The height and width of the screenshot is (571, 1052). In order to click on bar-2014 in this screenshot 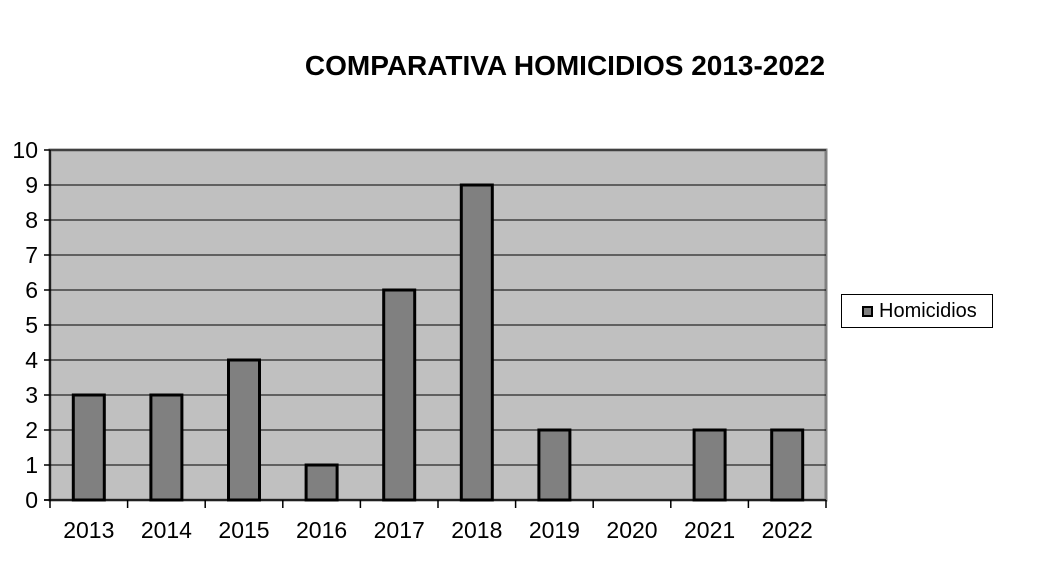, I will do `click(166, 447)`.